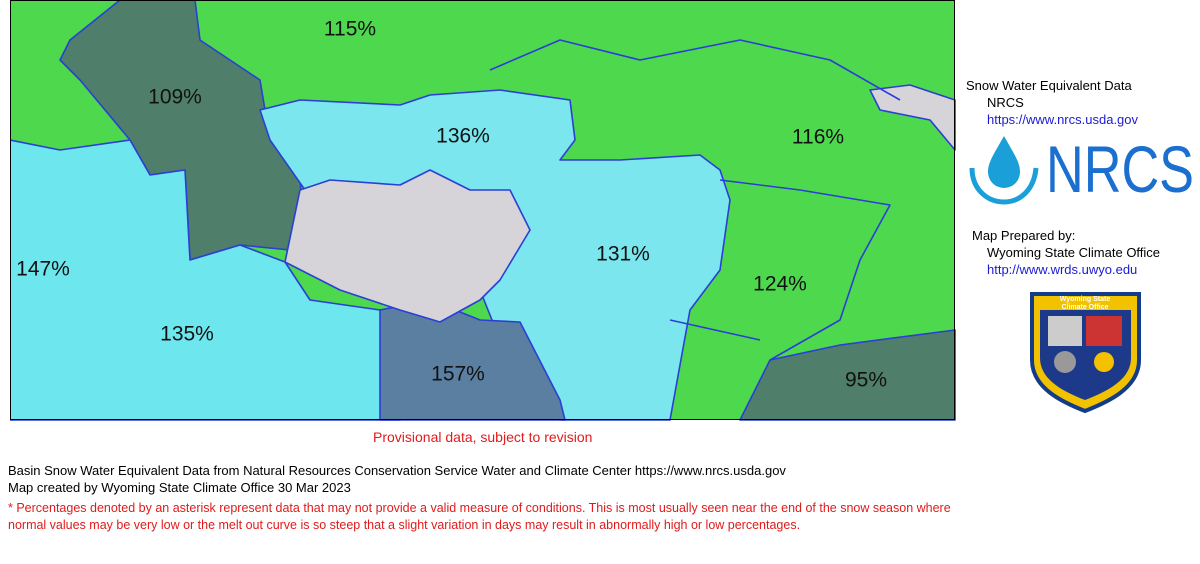 The image size is (1200, 564). What do you see at coordinates (818, 137) in the screenshot?
I see `basin-percentage: 116%` at bounding box center [818, 137].